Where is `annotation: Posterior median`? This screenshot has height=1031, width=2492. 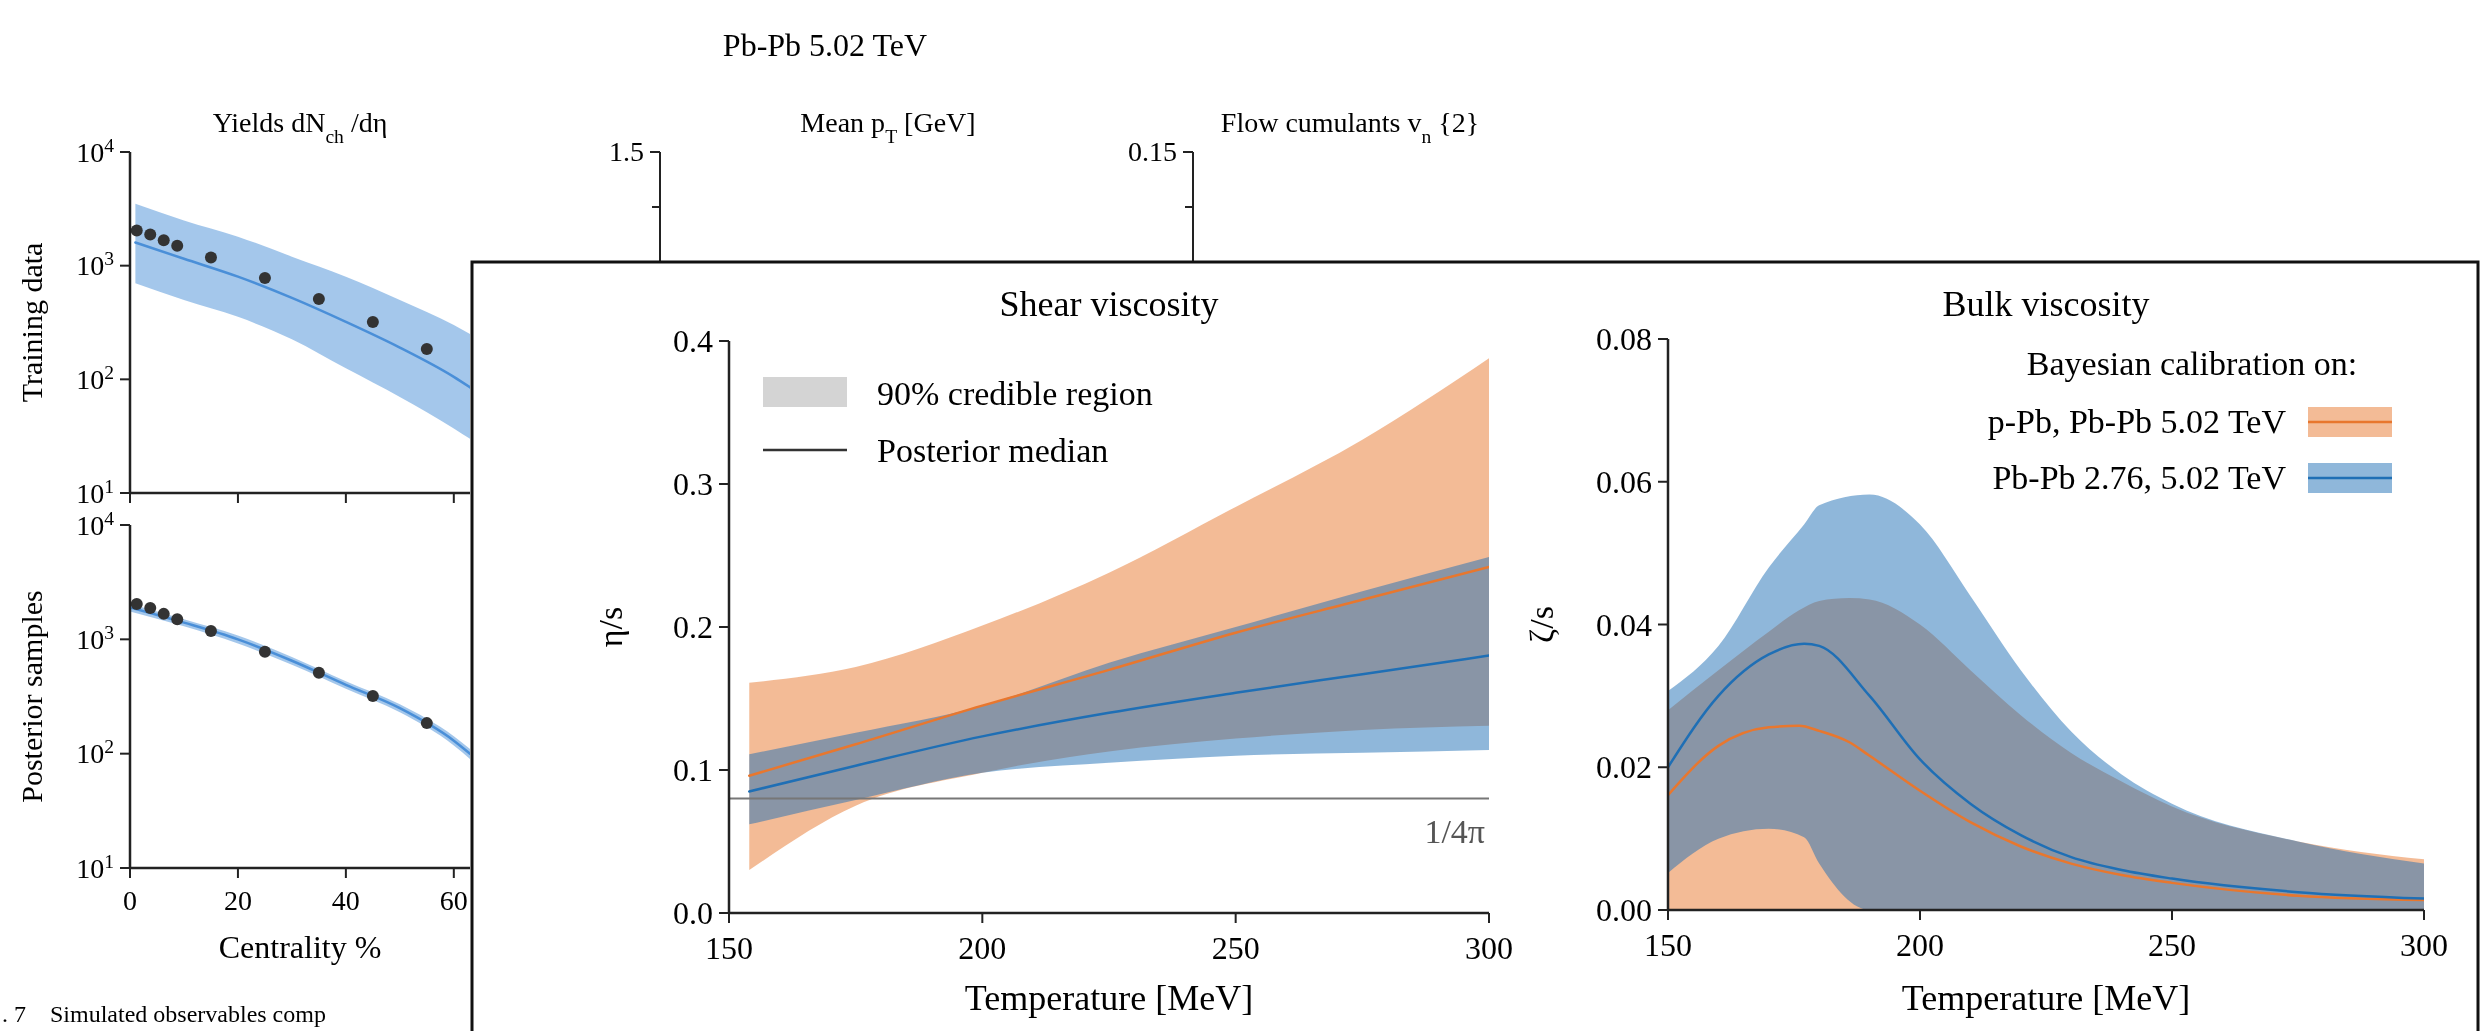
annotation: Posterior median is located at coordinates (993, 450).